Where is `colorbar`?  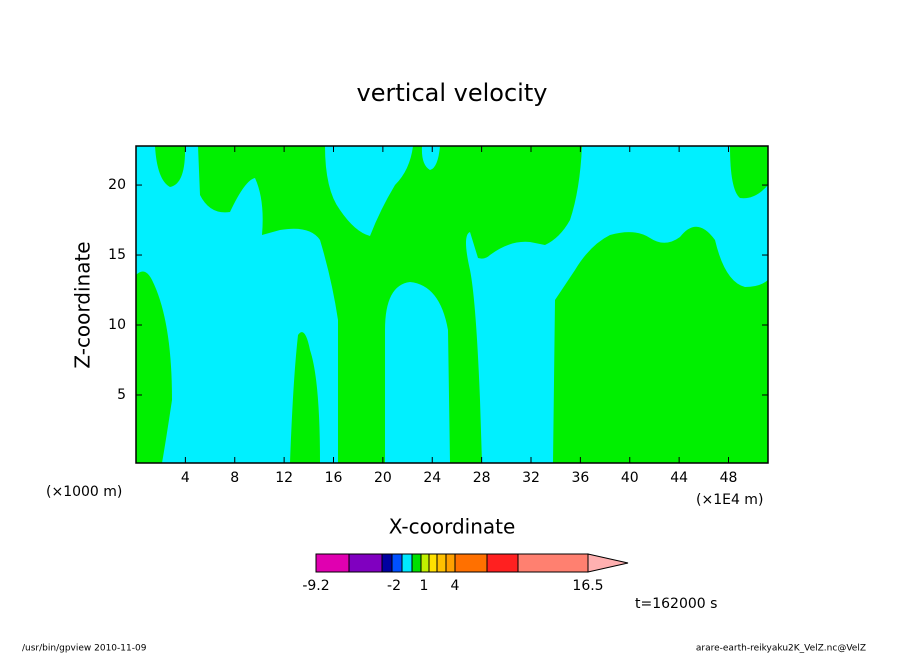 colorbar is located at coordinates (472, 563).